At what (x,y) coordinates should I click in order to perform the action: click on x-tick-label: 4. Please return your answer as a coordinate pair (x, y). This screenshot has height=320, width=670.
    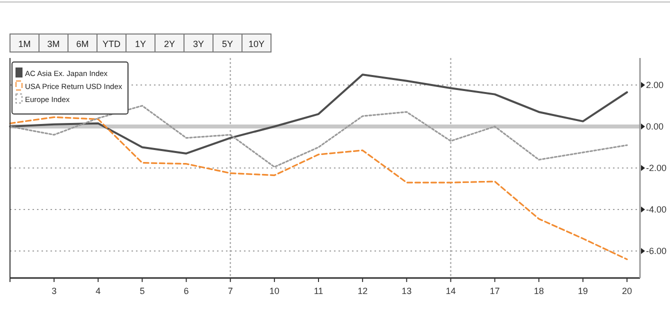
    Looking at the image, I should click on (98, 291).